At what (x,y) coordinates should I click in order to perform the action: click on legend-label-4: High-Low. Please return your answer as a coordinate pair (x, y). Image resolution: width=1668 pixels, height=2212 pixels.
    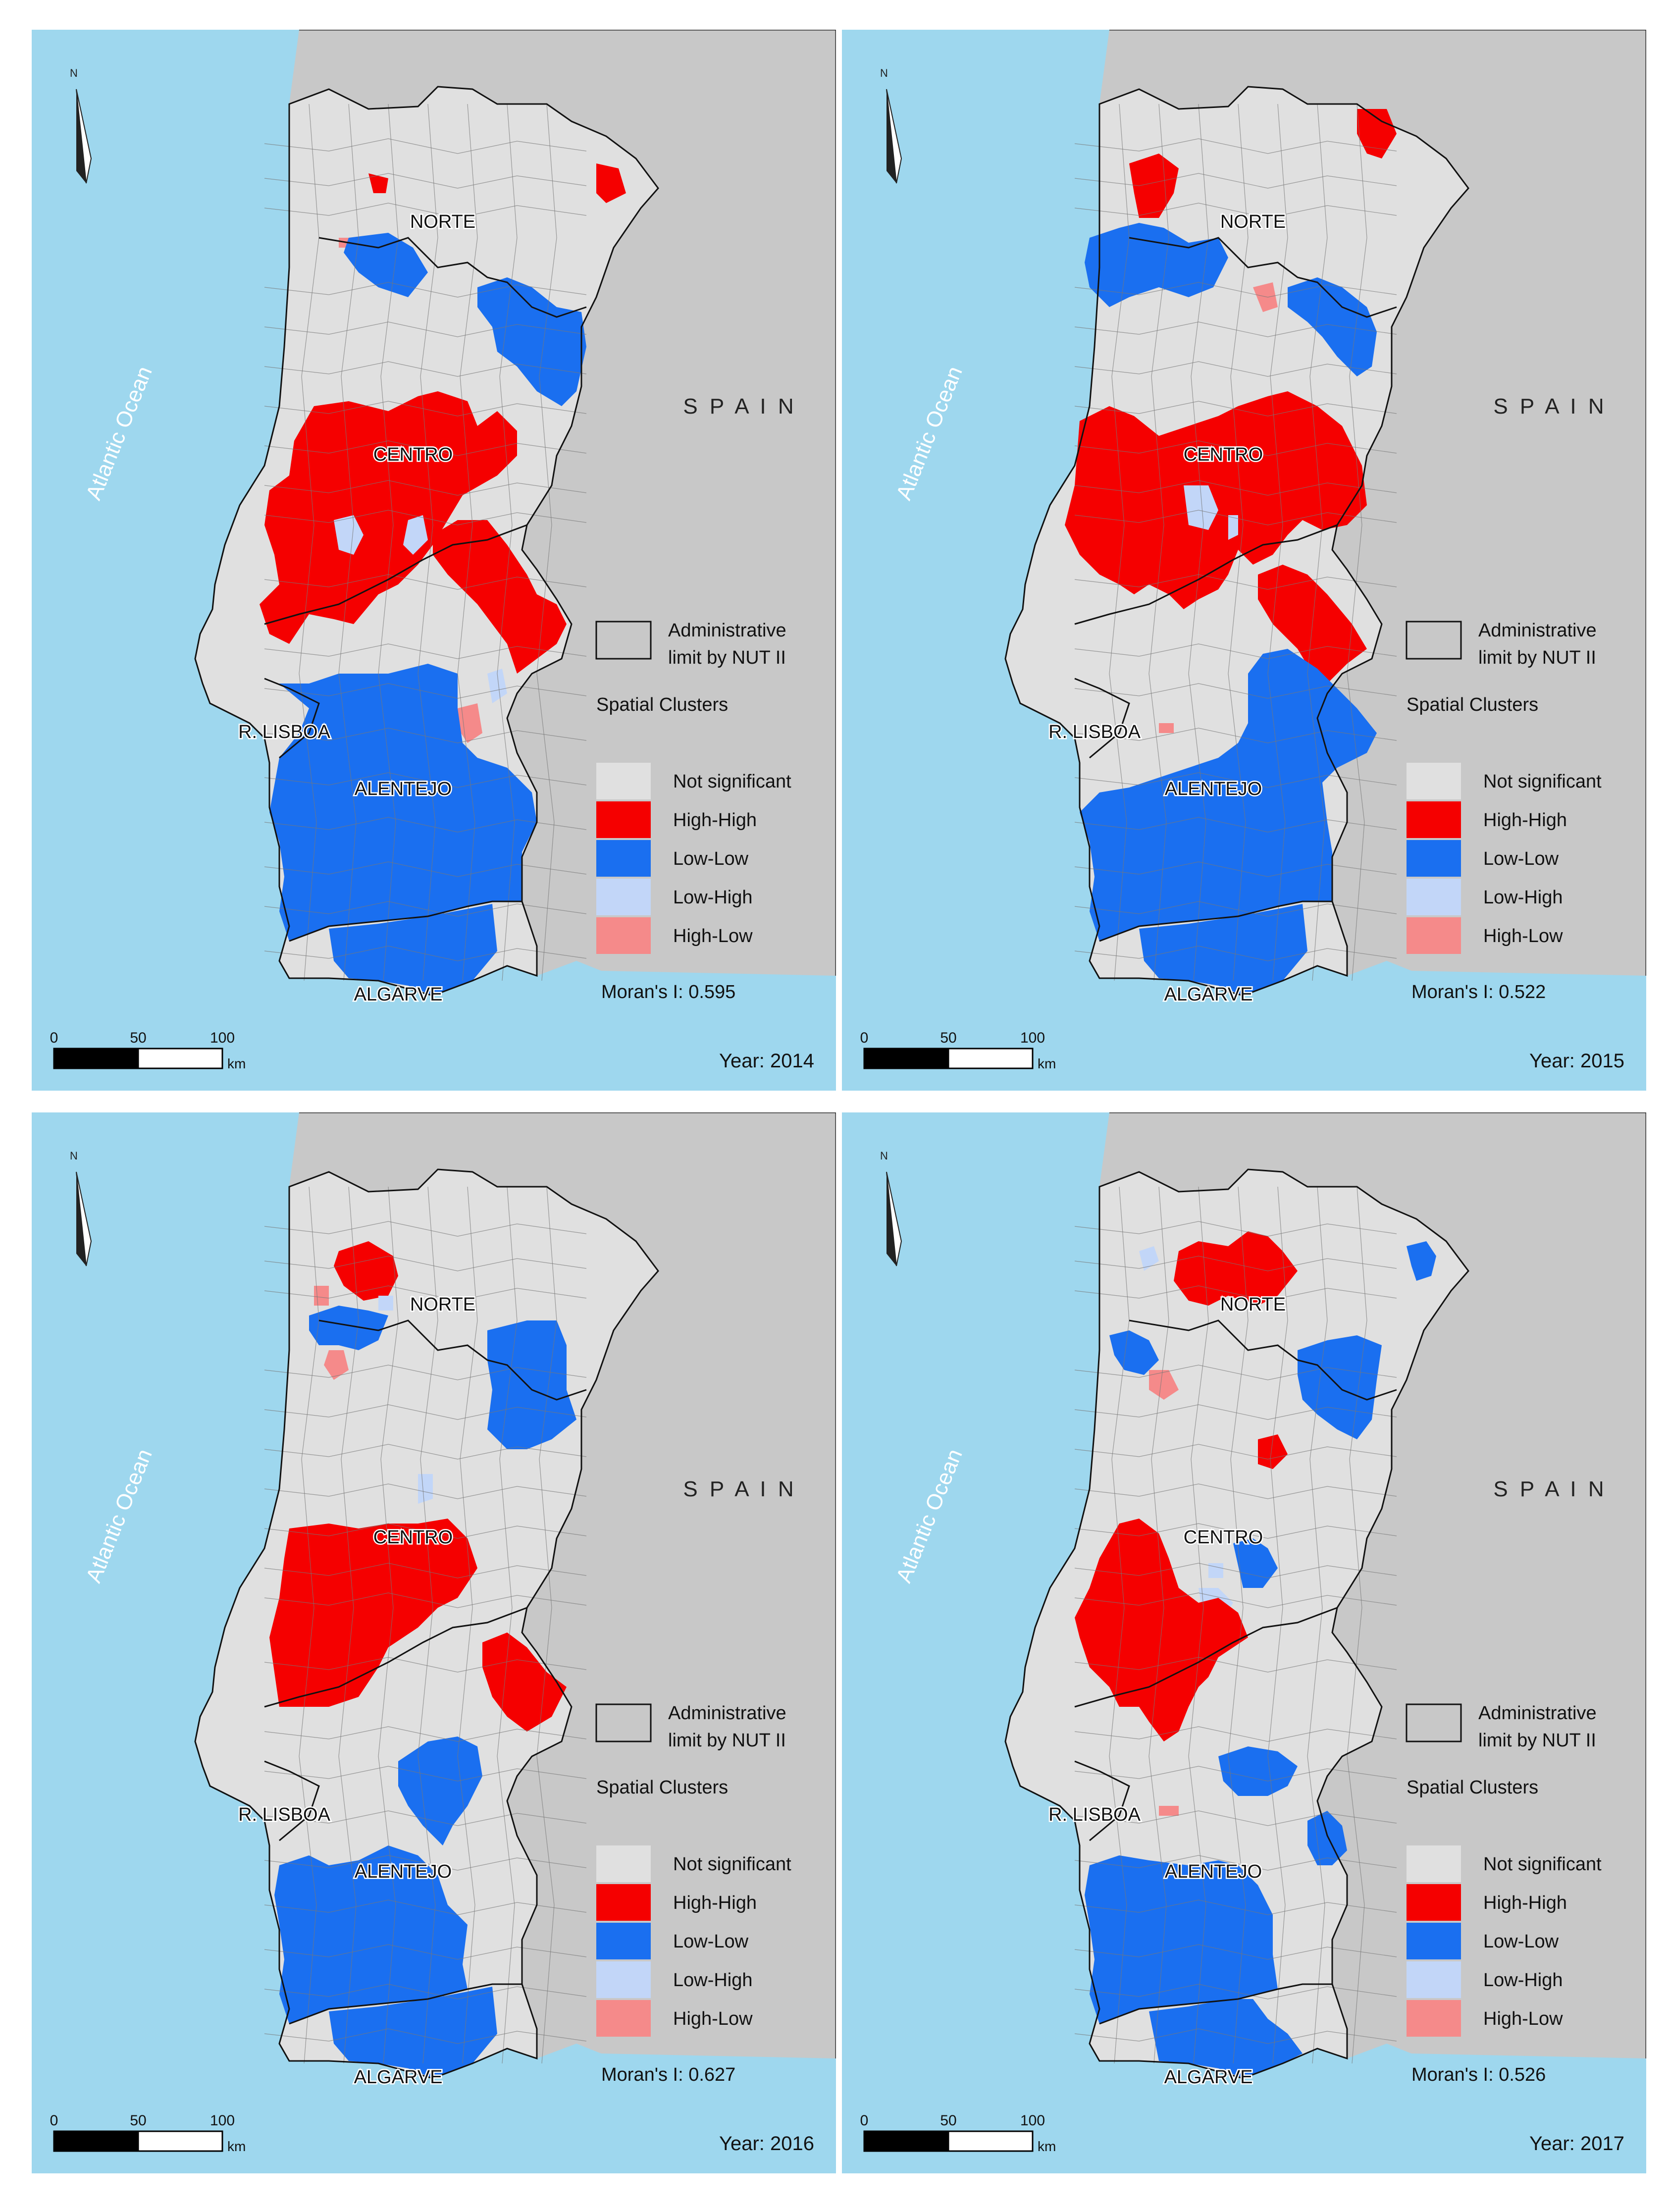
    Looking at the image, I should click on (713, 2018).